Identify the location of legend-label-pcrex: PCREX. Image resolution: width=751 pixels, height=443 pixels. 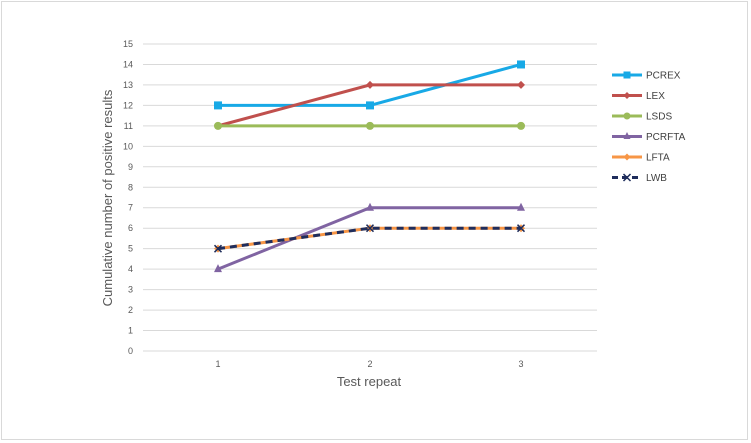
(663, 76).